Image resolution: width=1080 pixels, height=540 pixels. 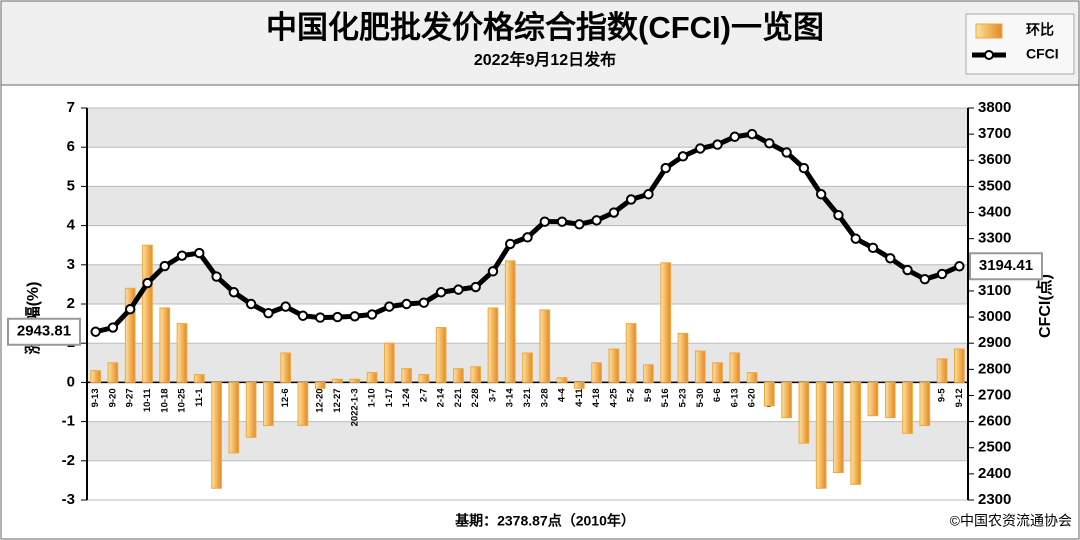 What do you see at coordinates (994, 447) in the screenshot?
I see `y2-tick-label: 2500` at bounding box center [994, 447].